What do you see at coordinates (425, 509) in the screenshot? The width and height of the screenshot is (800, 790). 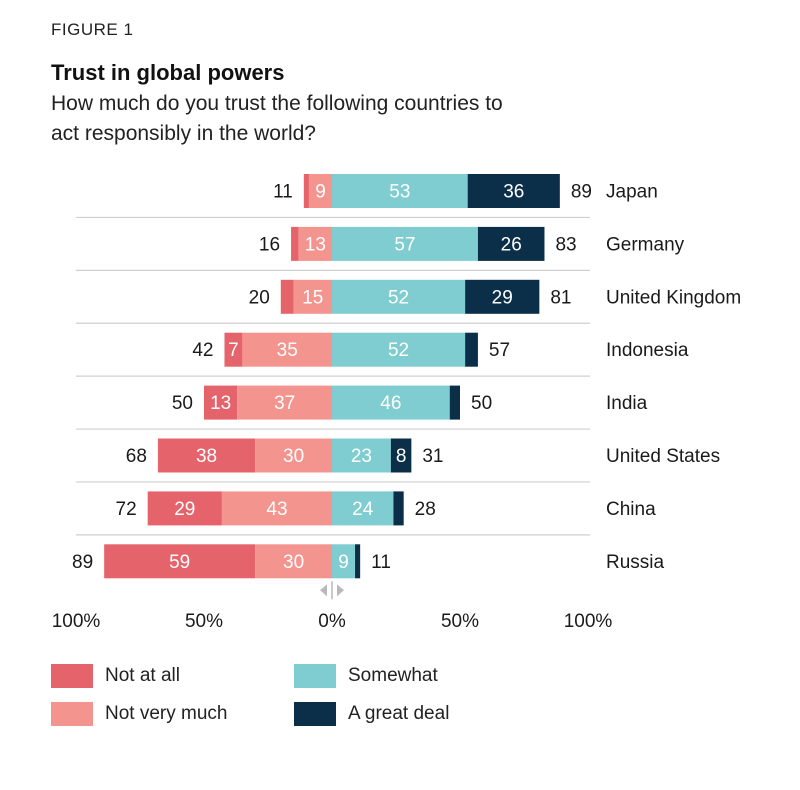 I see `trust-total-china: 28` at bounding box center [425, 509].